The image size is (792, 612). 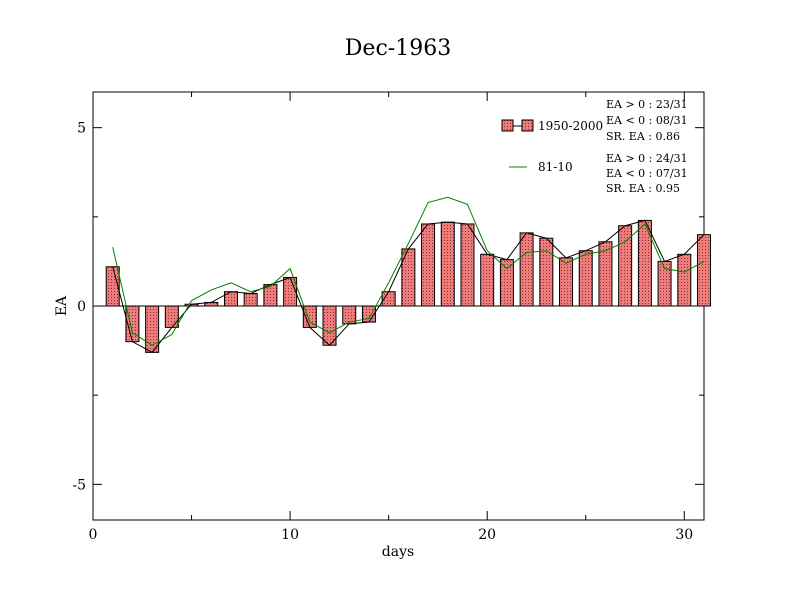 I want to click on x-tick-label-20: 20, so click(x=487, y=535).